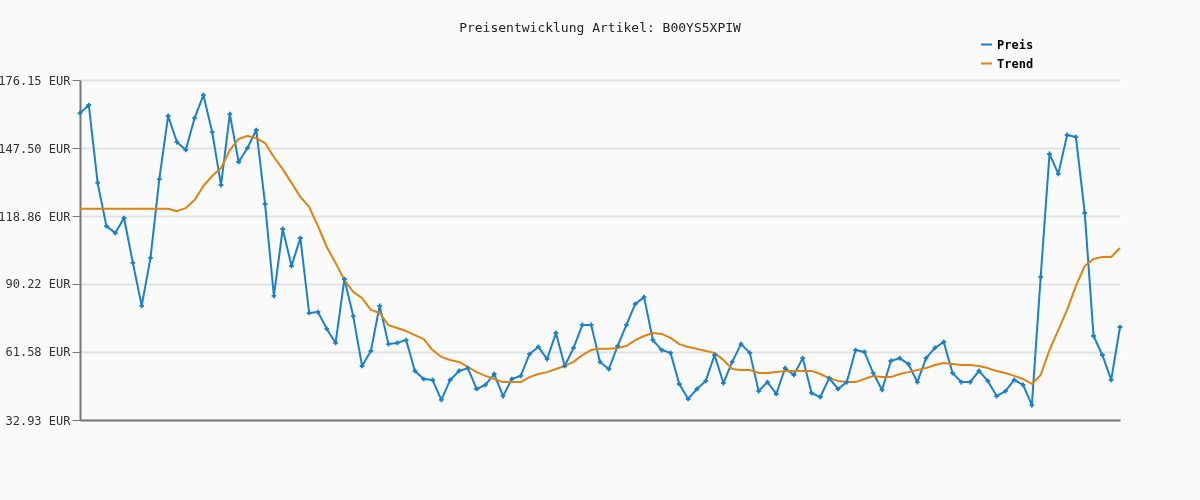  I want to click on y-tick-label: 32.93 EUR, so click(38, 420).